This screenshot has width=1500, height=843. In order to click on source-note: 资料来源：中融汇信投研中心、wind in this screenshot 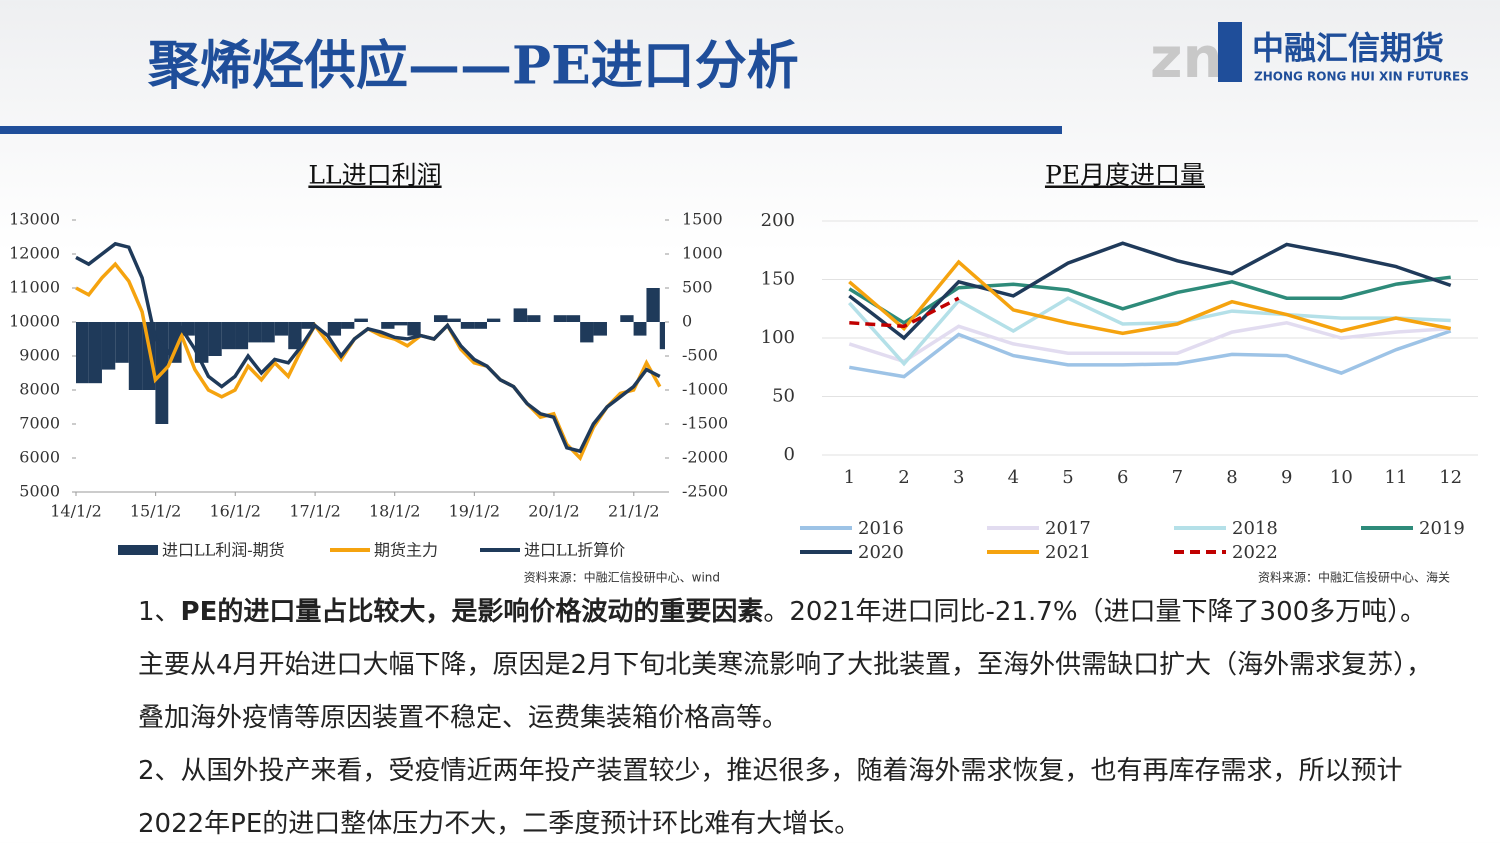, I will do `click(622, 577)`.